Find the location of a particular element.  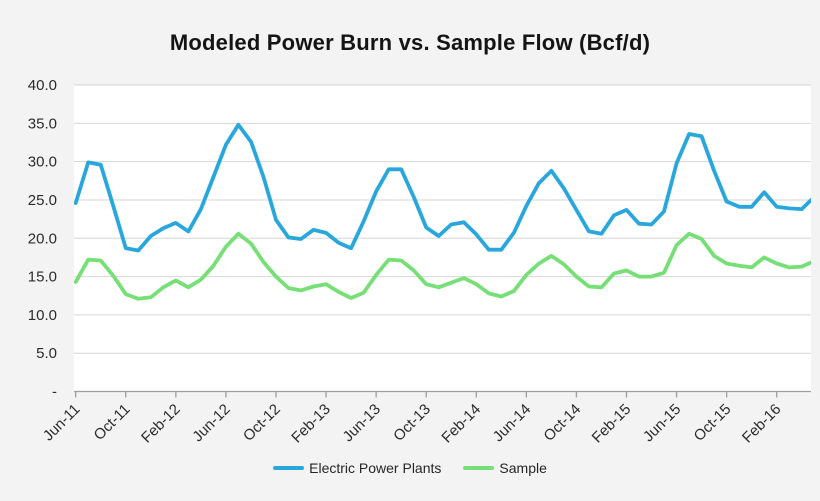

y-tick-label: 20.0 is located at coordinates (42, 238).